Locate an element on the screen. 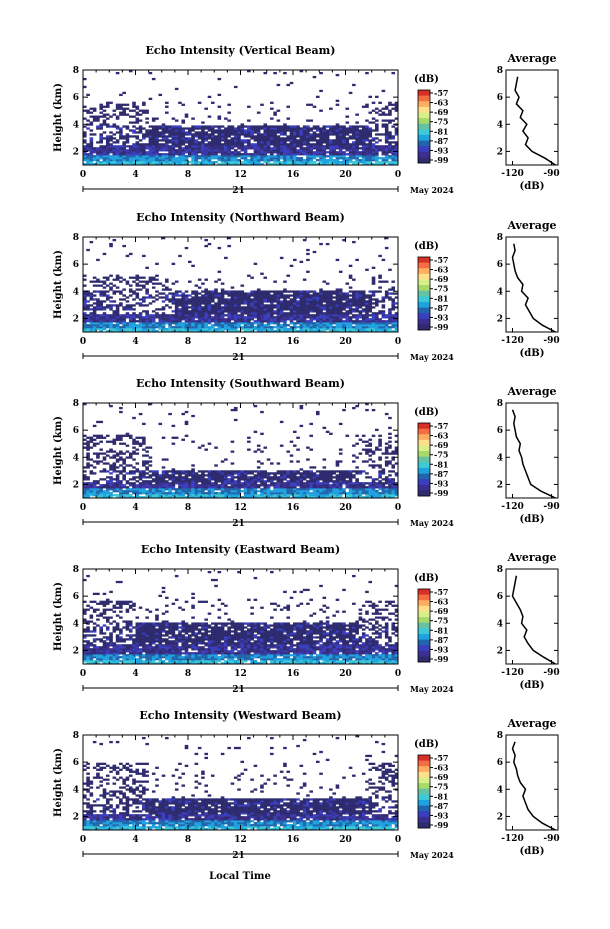 The image size is (610, 929). average-profile-line is located at coordinates (535, 121).